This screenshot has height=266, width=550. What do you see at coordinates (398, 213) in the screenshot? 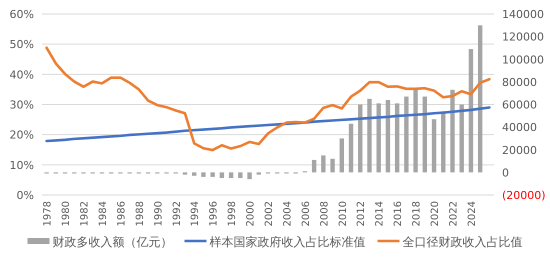
I see `x-tick-label: 2016` at bounding box center [398, 213].